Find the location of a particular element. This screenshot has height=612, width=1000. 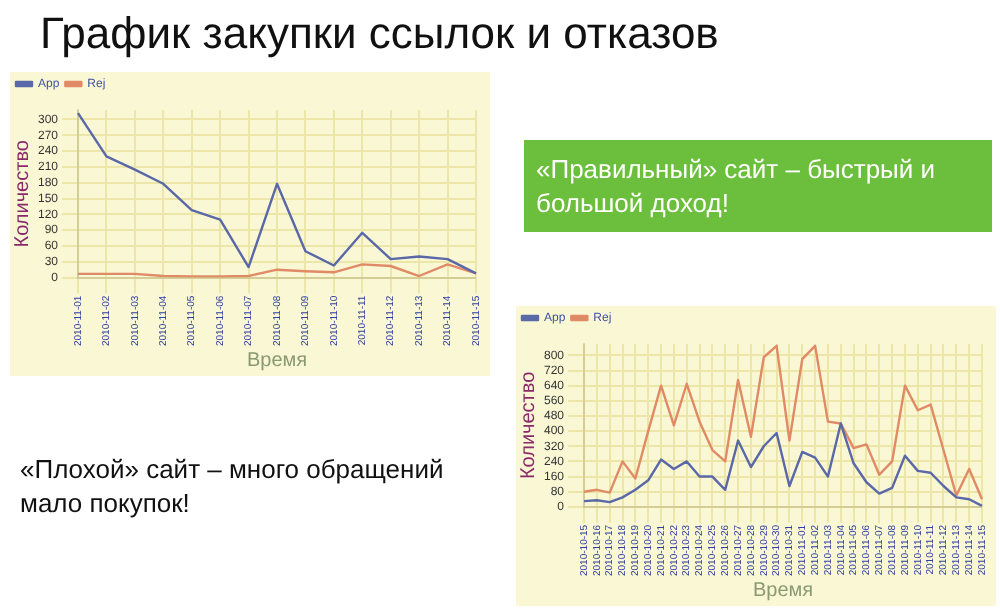

text: «Правильный» сайт – быстрый и большой доход! is located at coordinates (758, 186).